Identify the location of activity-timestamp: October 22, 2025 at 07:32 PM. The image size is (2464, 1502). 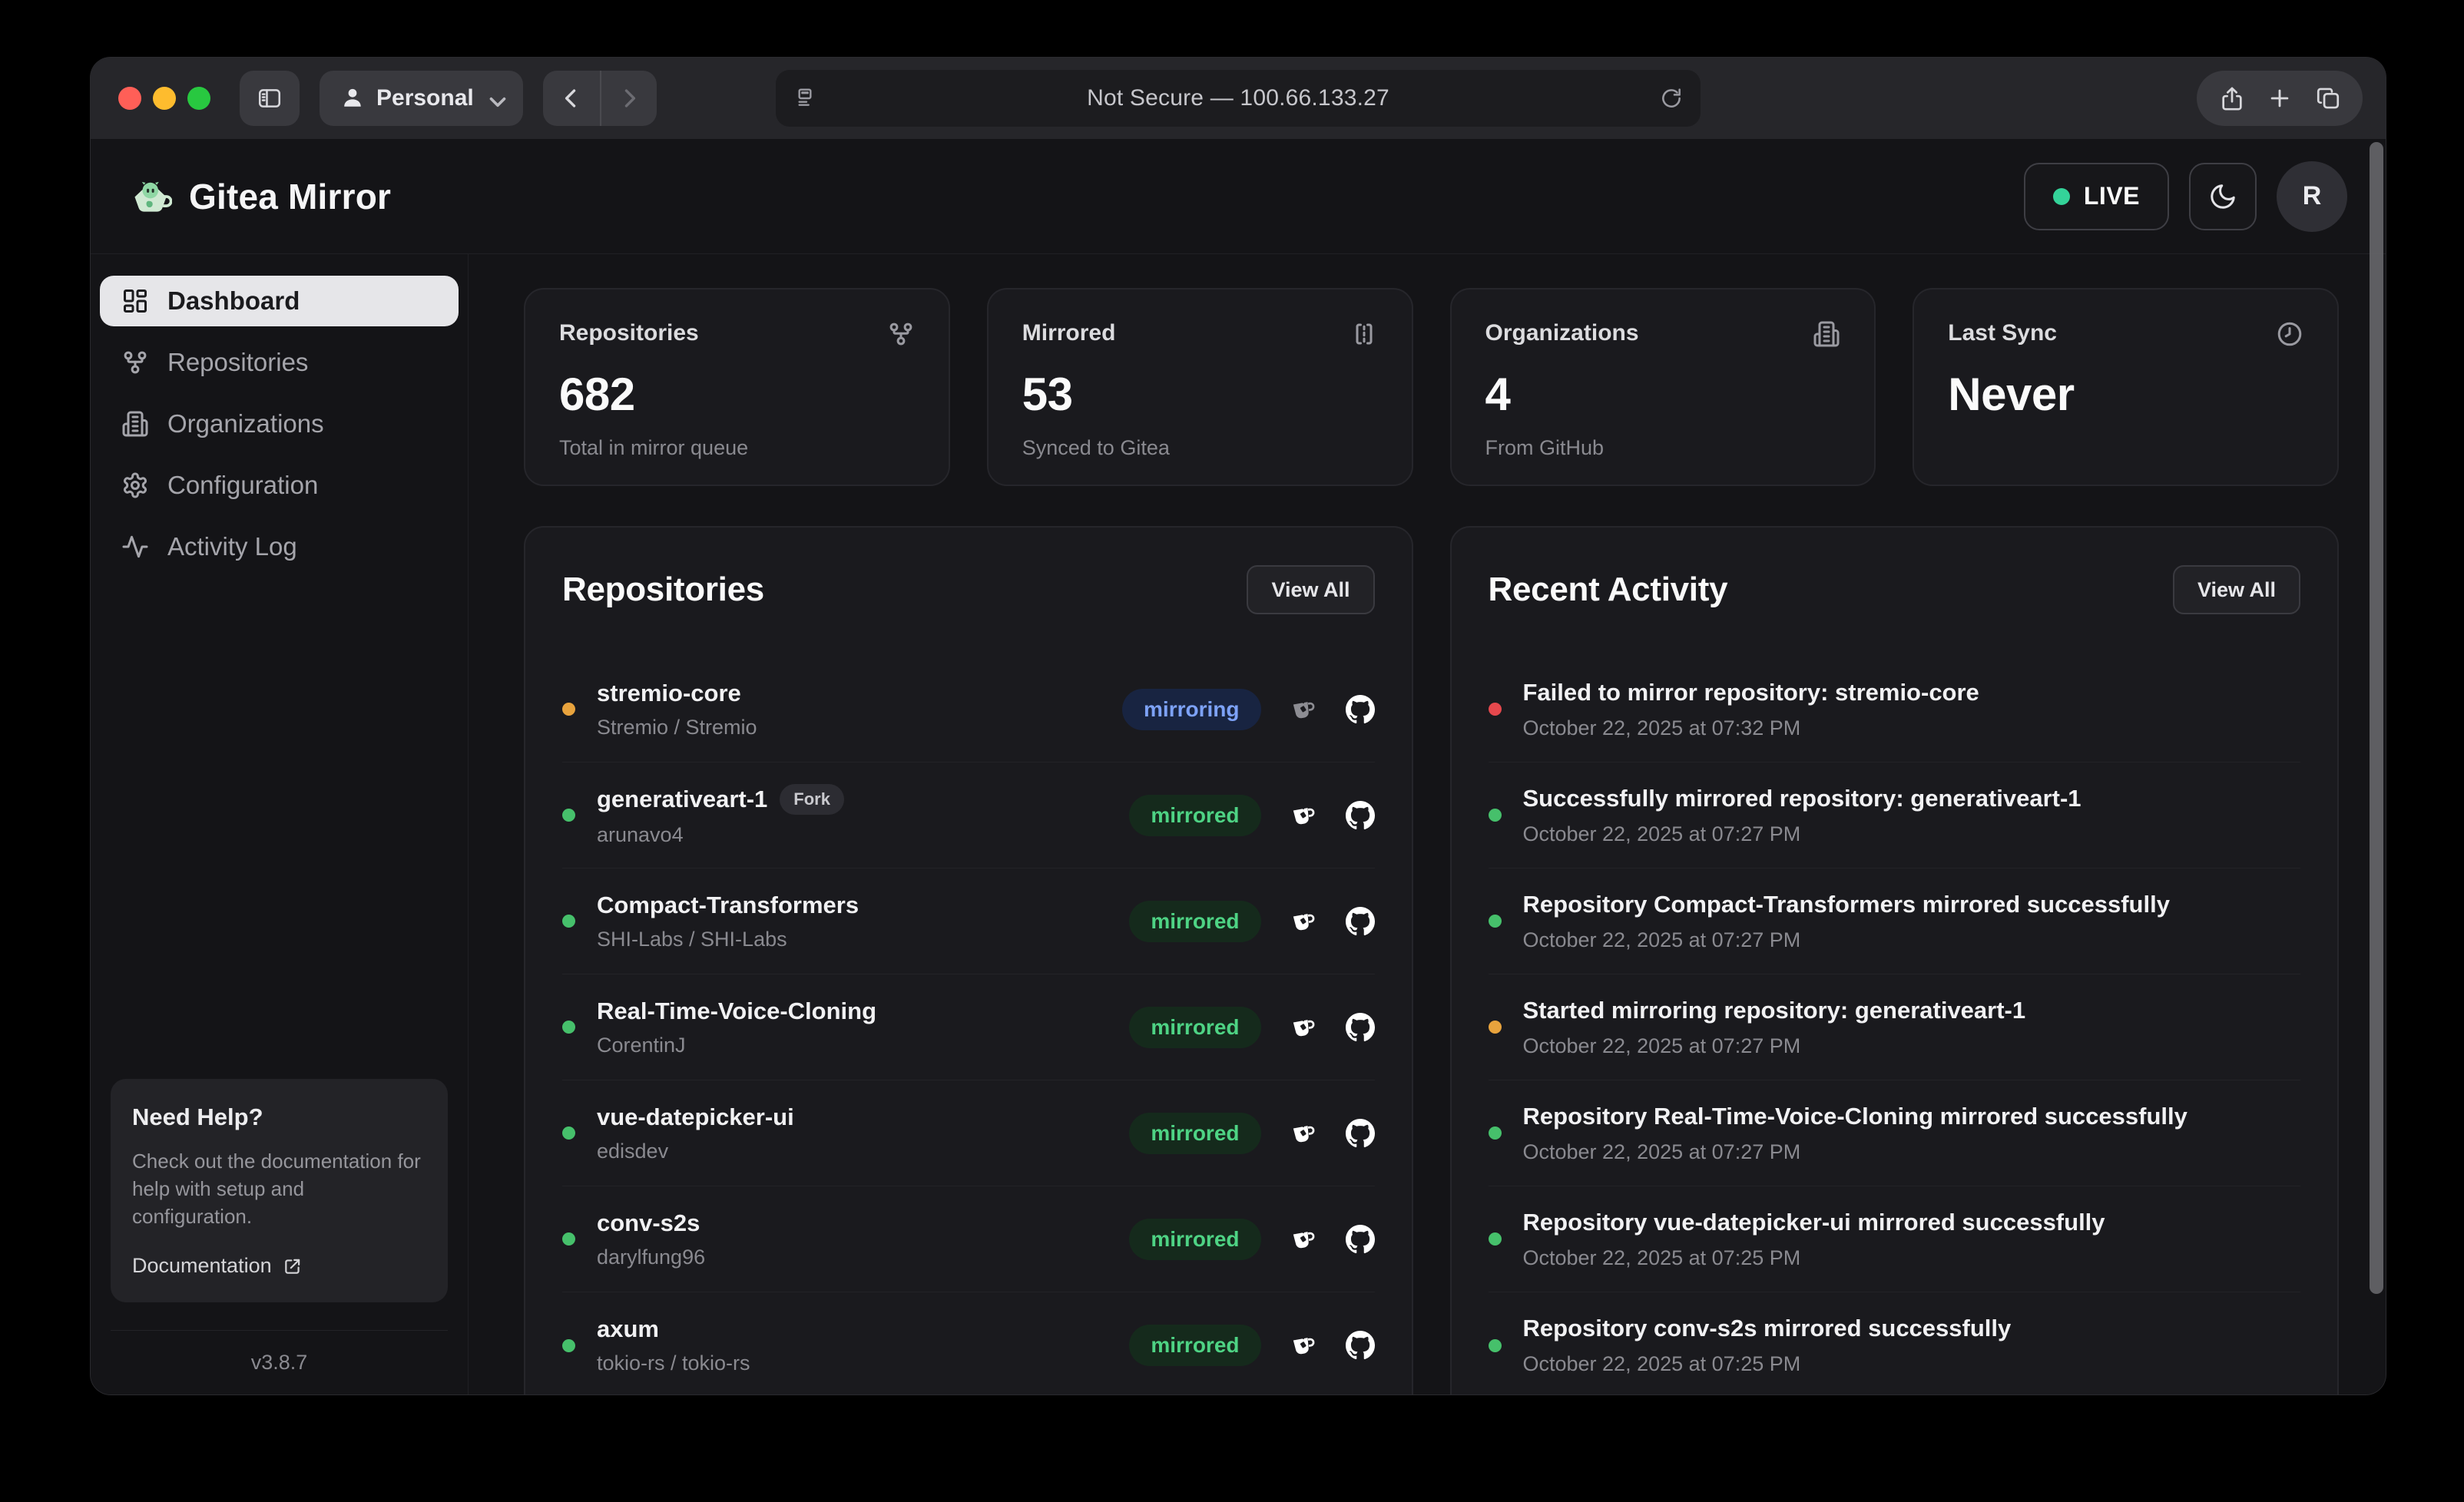
(1661, 728).